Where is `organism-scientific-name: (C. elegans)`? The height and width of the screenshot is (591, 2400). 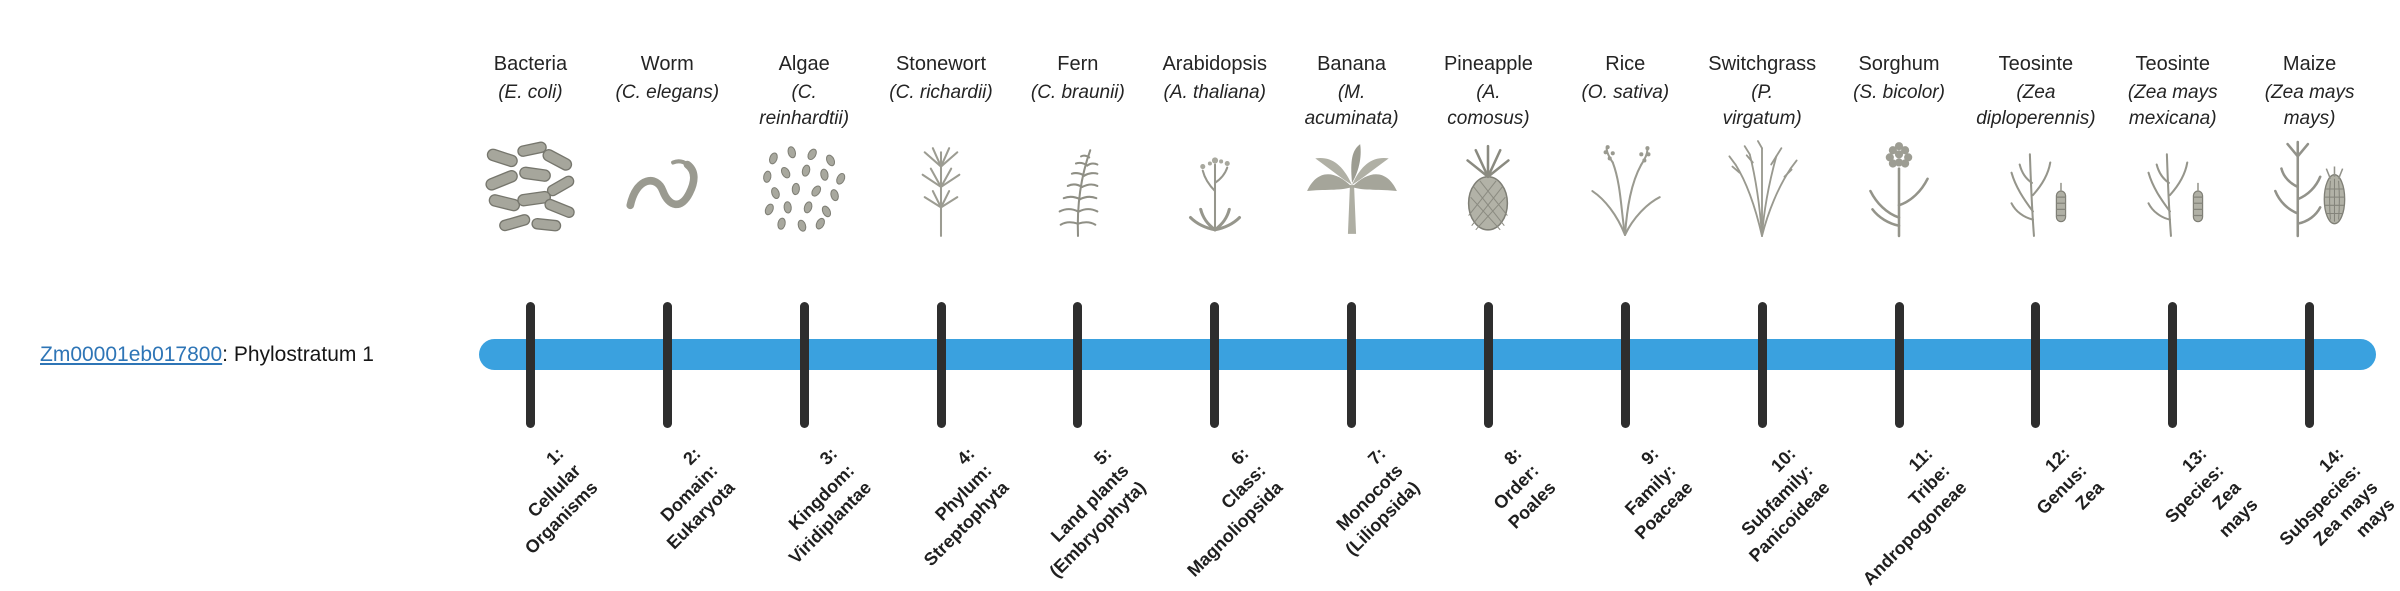 organism-scientific-name: (C. elegans) is located at coordinates (667, 92).